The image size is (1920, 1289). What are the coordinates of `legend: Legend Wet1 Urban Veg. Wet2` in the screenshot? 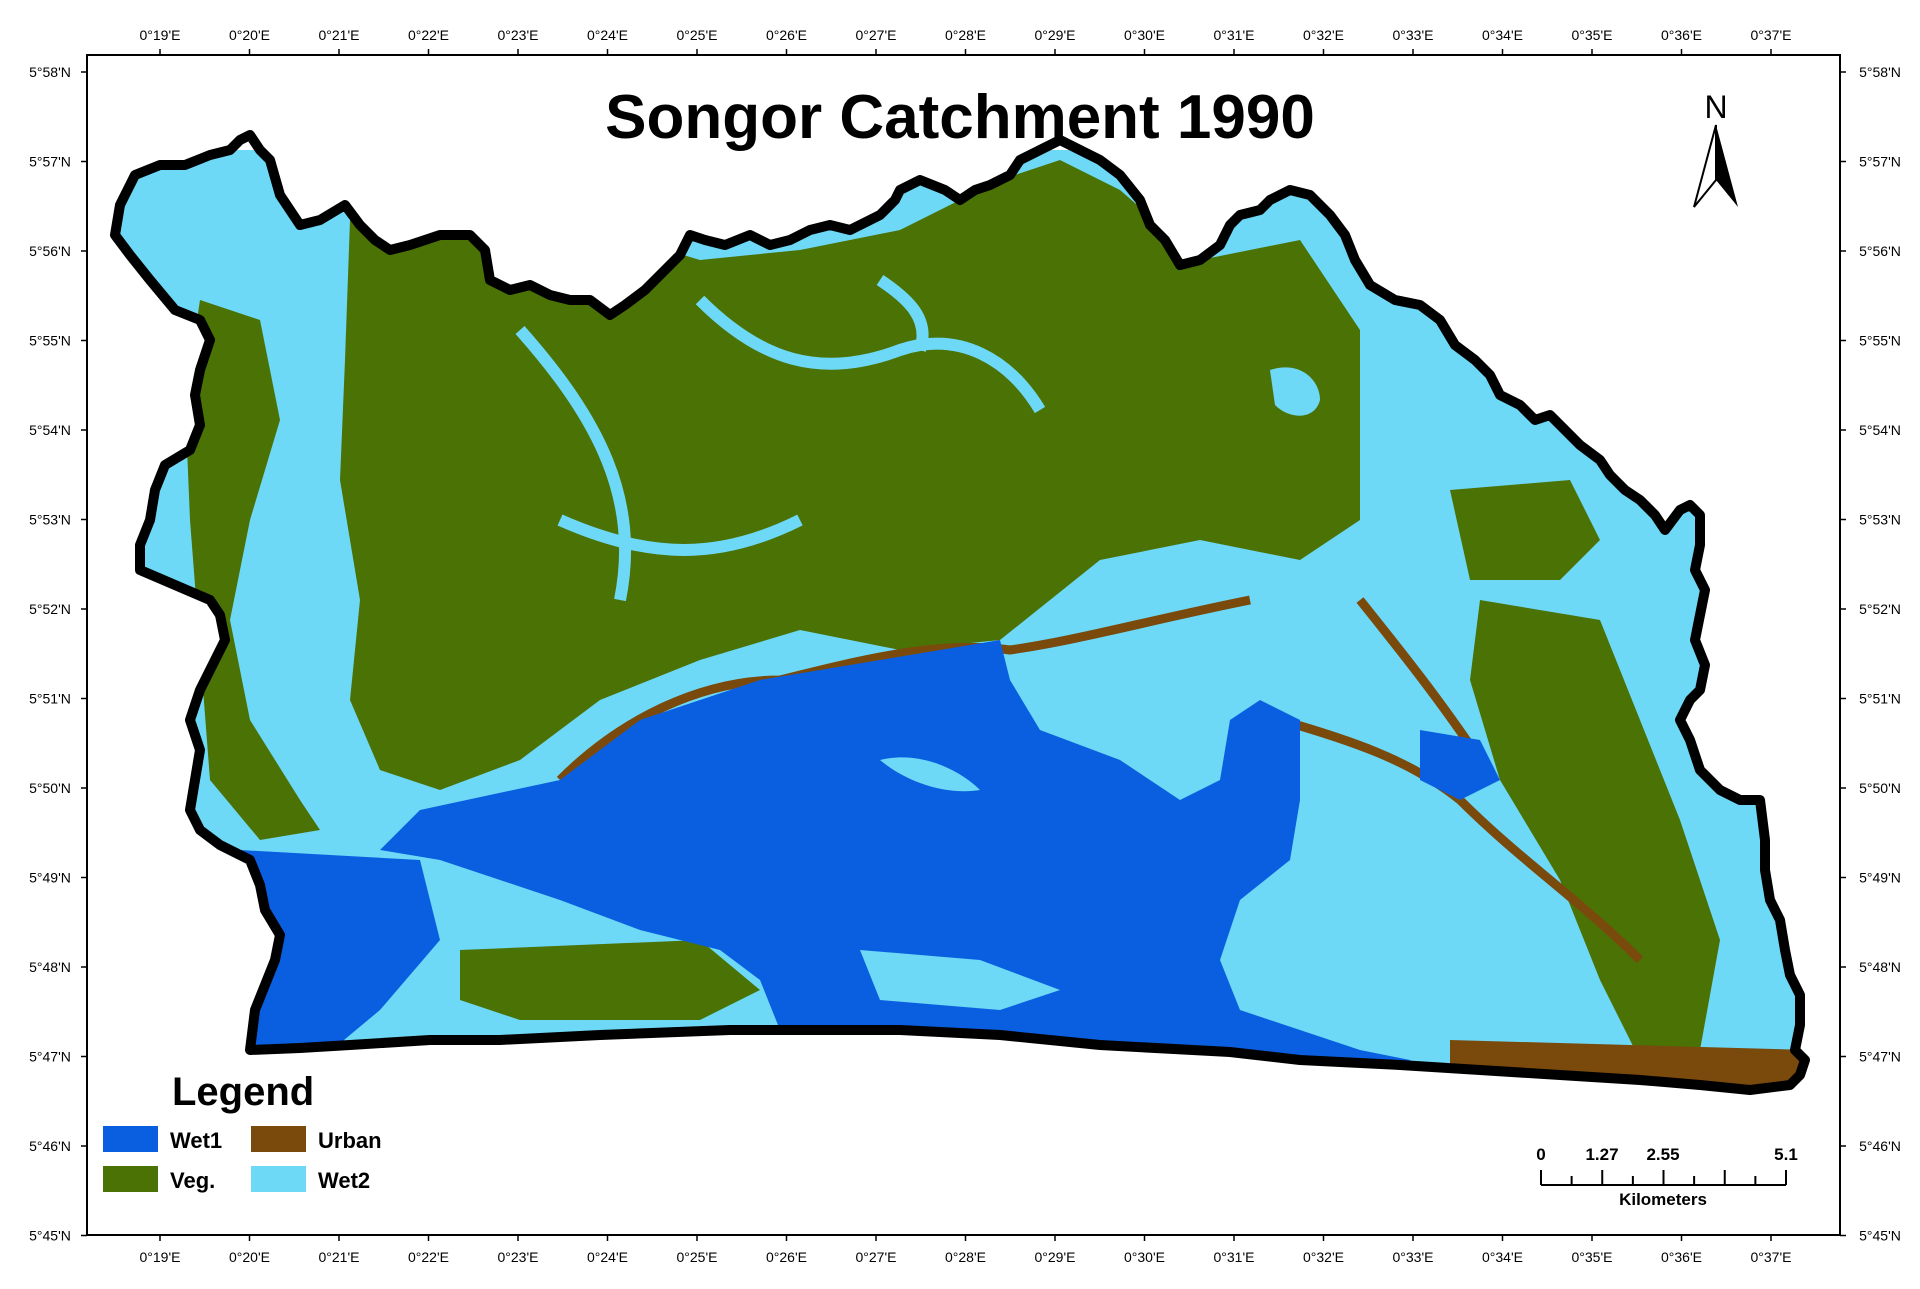 It's located at (242, 1131).